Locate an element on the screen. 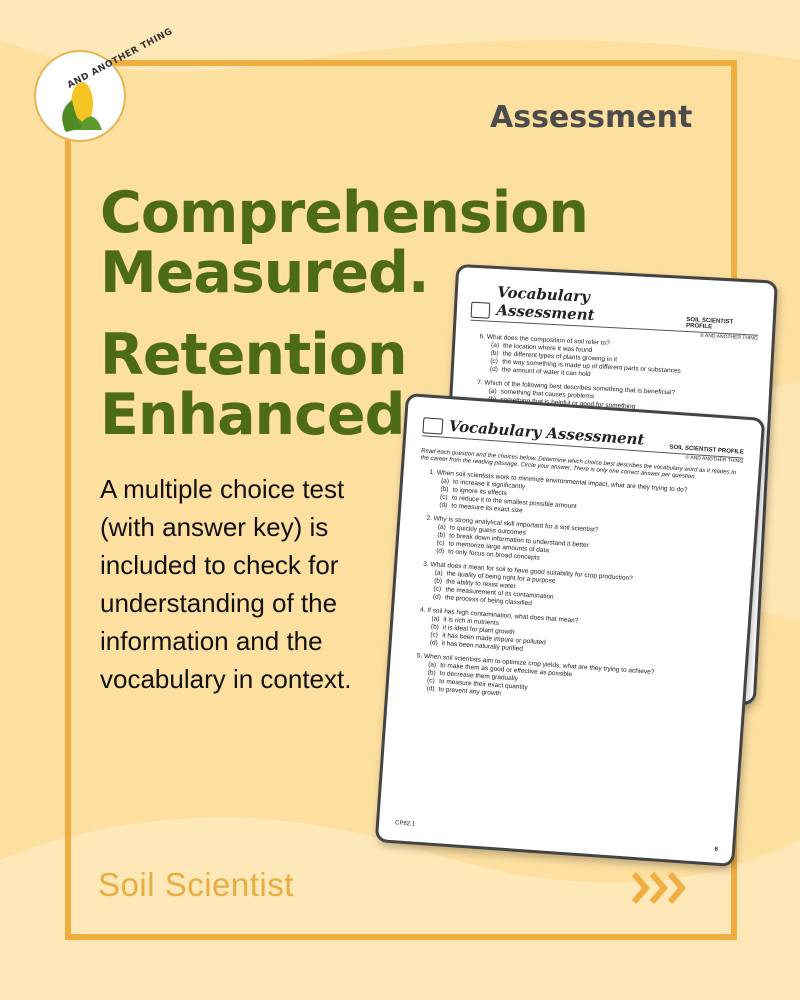  headline-line: Measured. is located at coordinates (265, 273).